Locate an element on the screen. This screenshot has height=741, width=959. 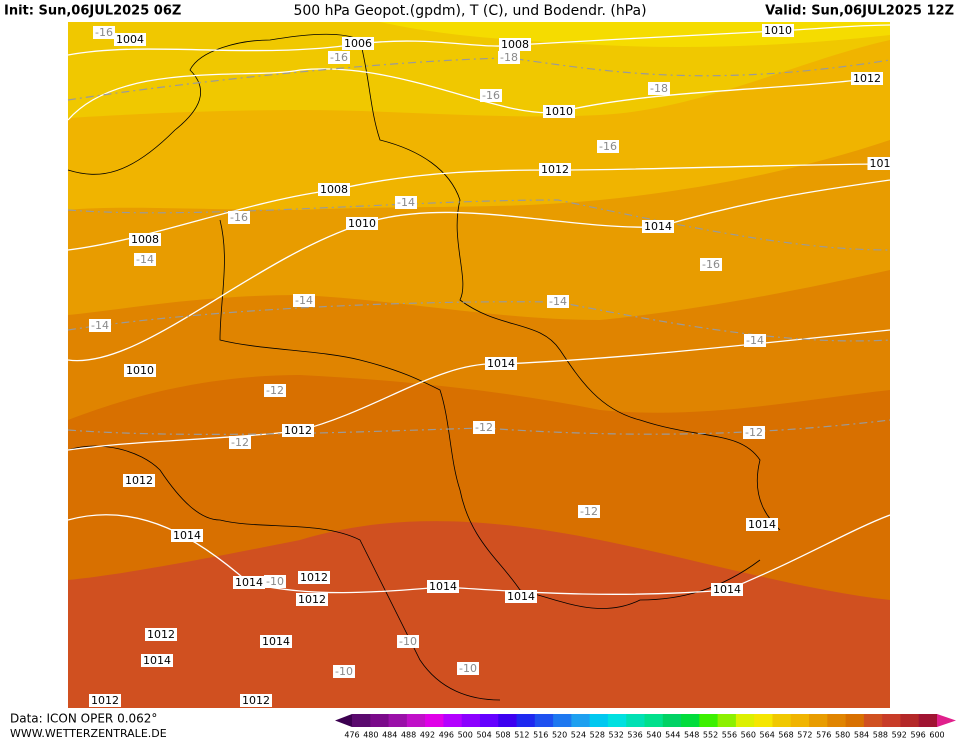
scale-label: 592 is located at coordinates (899, 735).